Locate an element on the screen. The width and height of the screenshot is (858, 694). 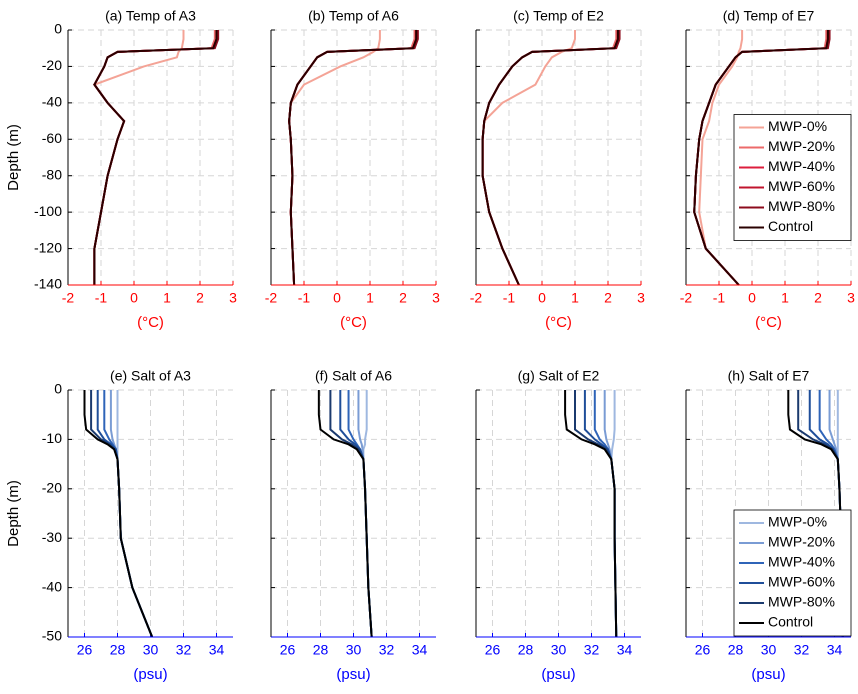
panel-title: (b) Temp of A6 is located at coordinates (353, 16).